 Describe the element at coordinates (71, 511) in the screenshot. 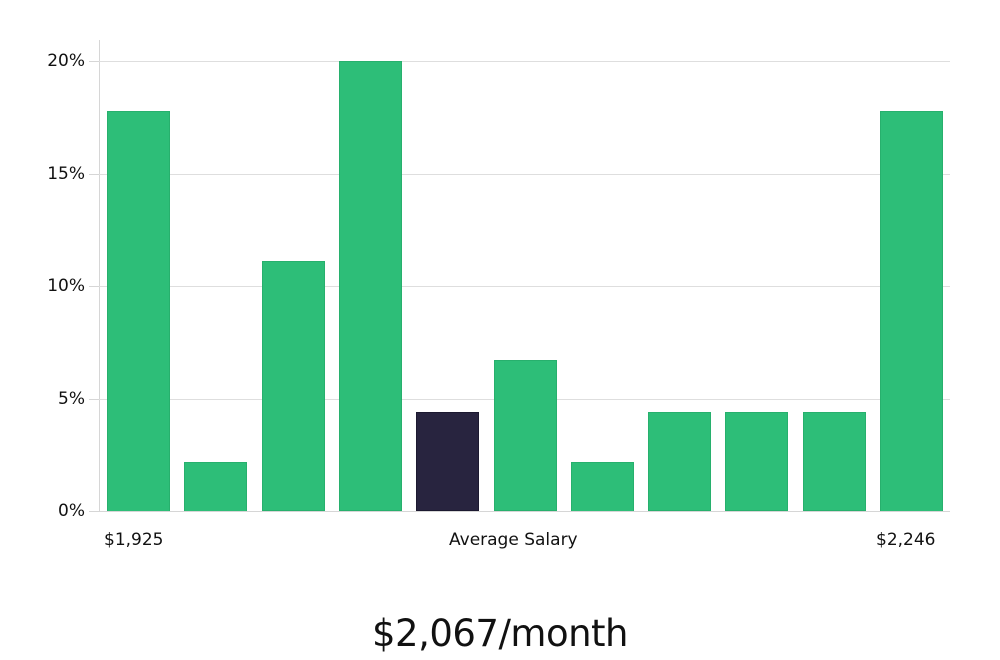

I see `y-tick-label: 0%` at that location.